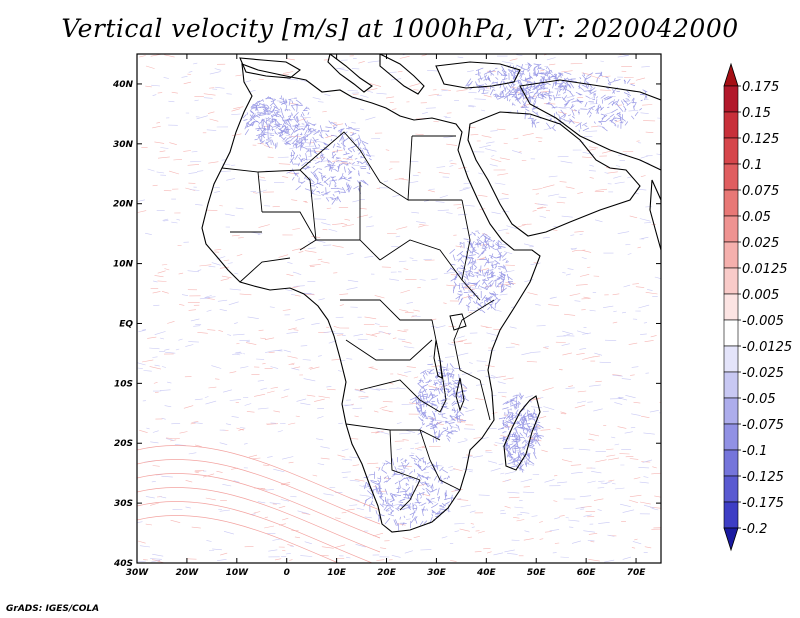 The height and width of the screenshot is (618, 800). What do you see at coordinates (123, 85) in the screenshot?
I see `y-tick-label: 40N` at bounding box center [123, 85].